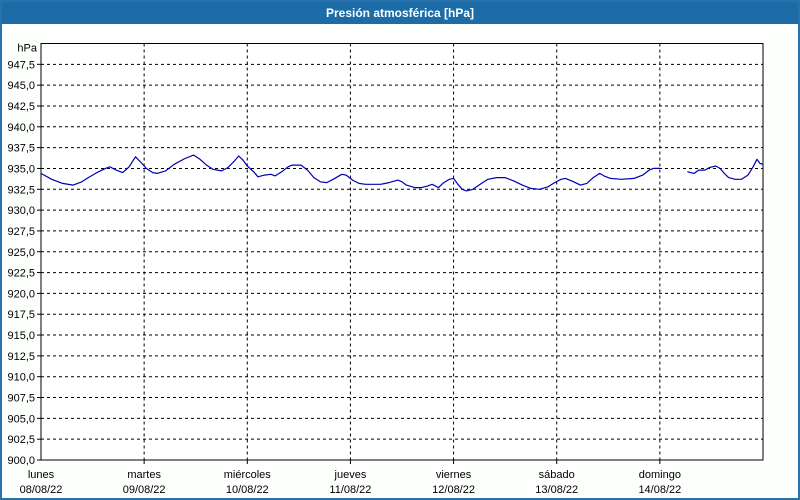  Describe the element at coordinates (659, 490) in the screenshot. I see `x-date-label: 14/08/22` at that location.